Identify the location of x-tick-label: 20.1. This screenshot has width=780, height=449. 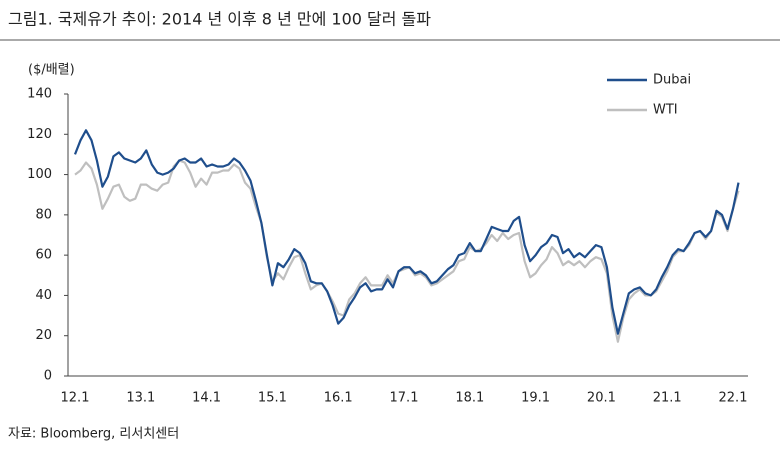
(601, 398).